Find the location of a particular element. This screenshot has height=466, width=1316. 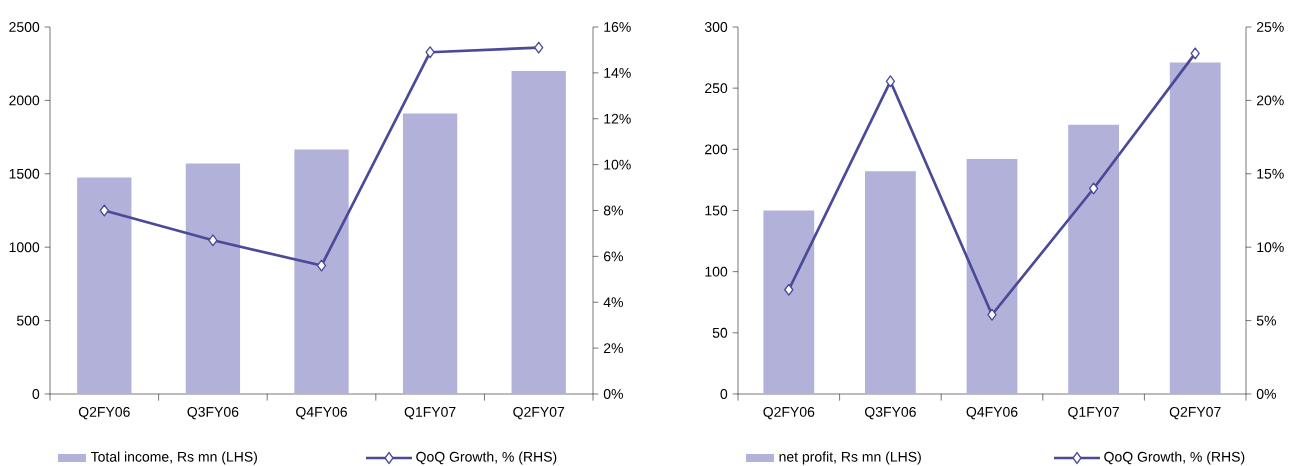

y-tick-label: 300 is located at coordinates (716, 27).